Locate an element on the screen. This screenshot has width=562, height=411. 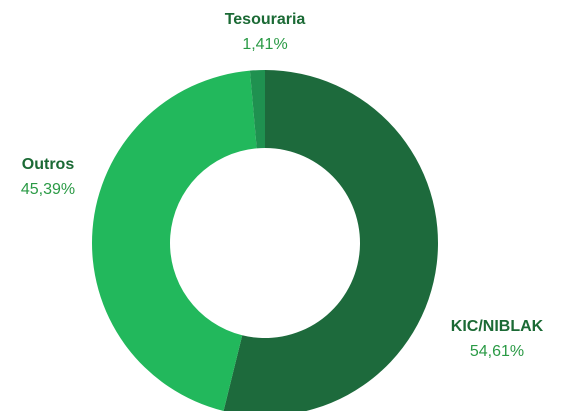
slice-label: Tesouraria is located at coordinates (265, 19).